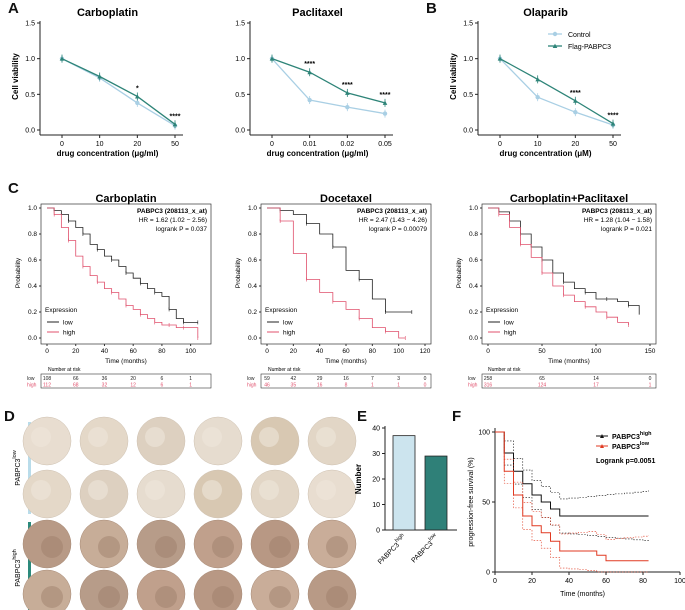  I want to click on y-tick-label: 0.0, so click(32, 338).